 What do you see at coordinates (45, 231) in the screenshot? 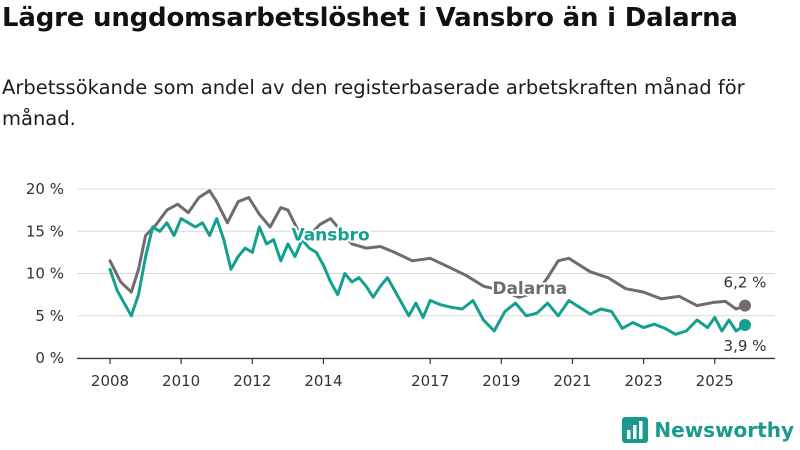
I see `y-tick-label: 15 %` at bounding box center [45, 231].